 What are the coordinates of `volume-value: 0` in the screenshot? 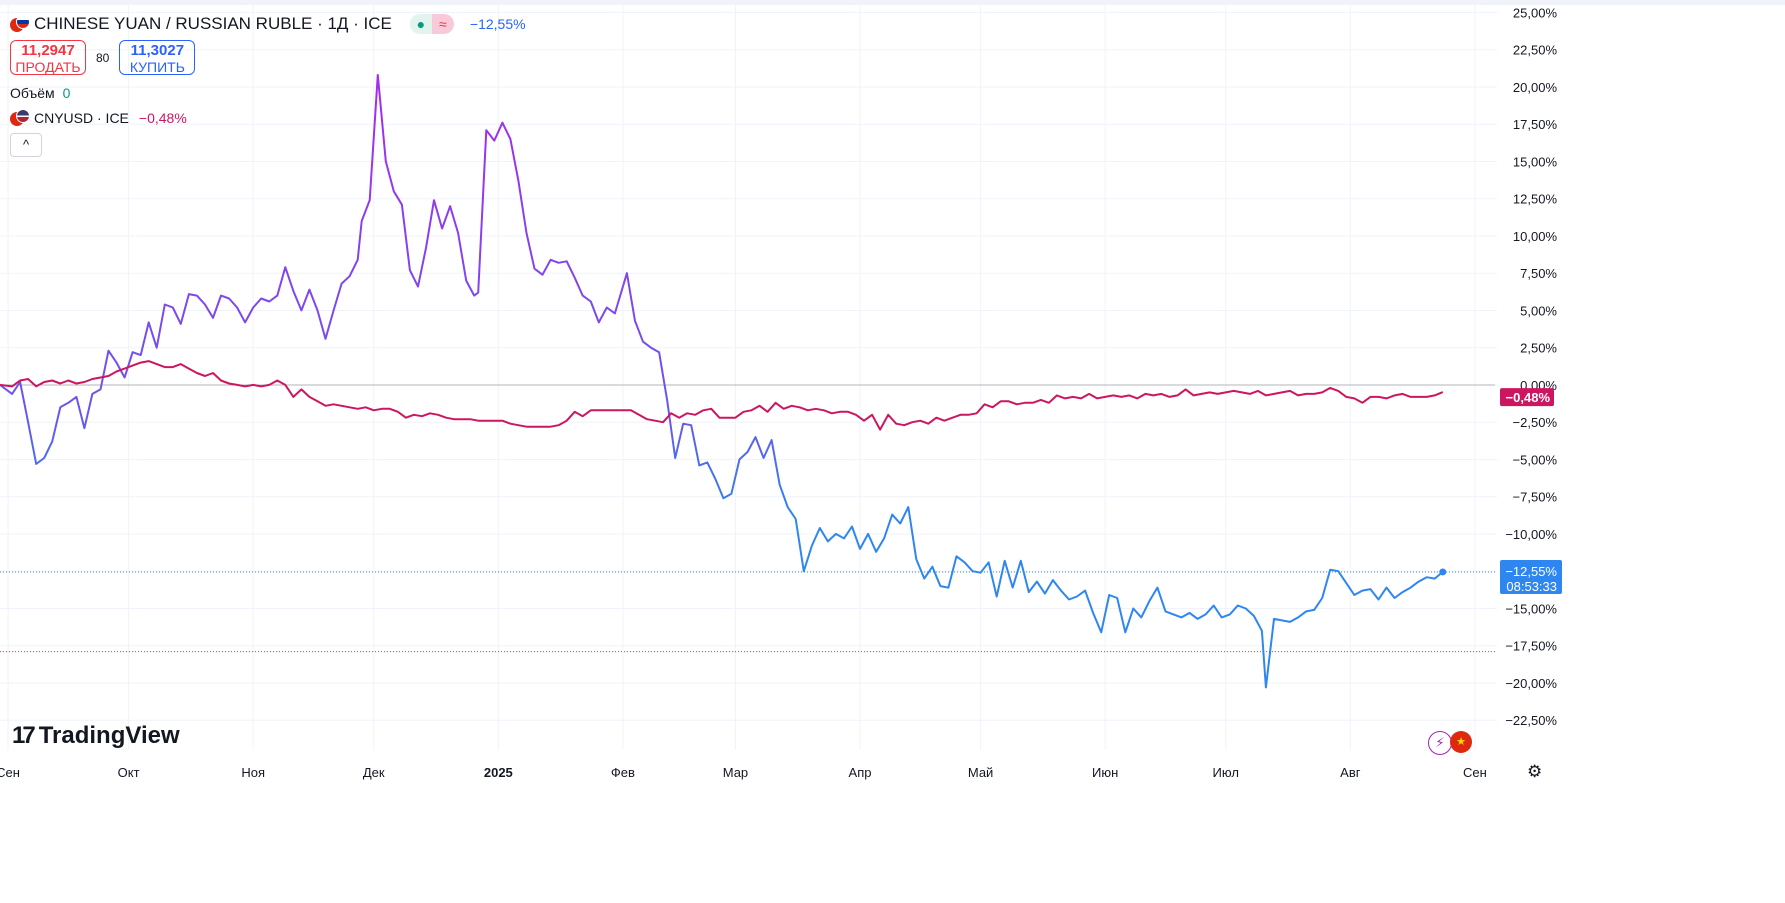 It's located at (66, 93).